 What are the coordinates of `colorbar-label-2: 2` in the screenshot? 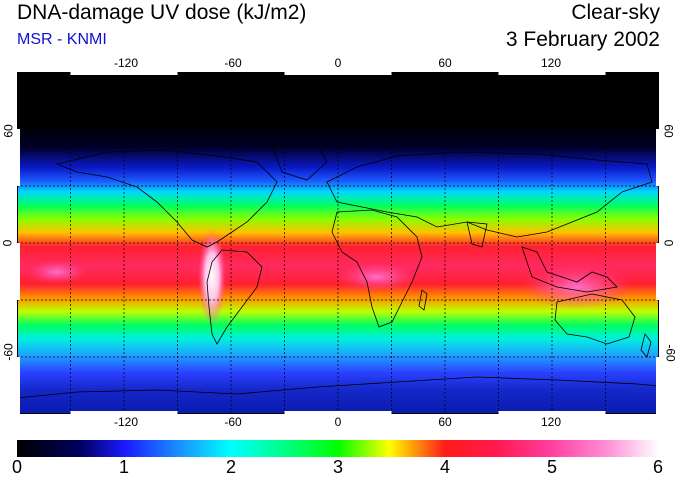 It's located at (231, 467).